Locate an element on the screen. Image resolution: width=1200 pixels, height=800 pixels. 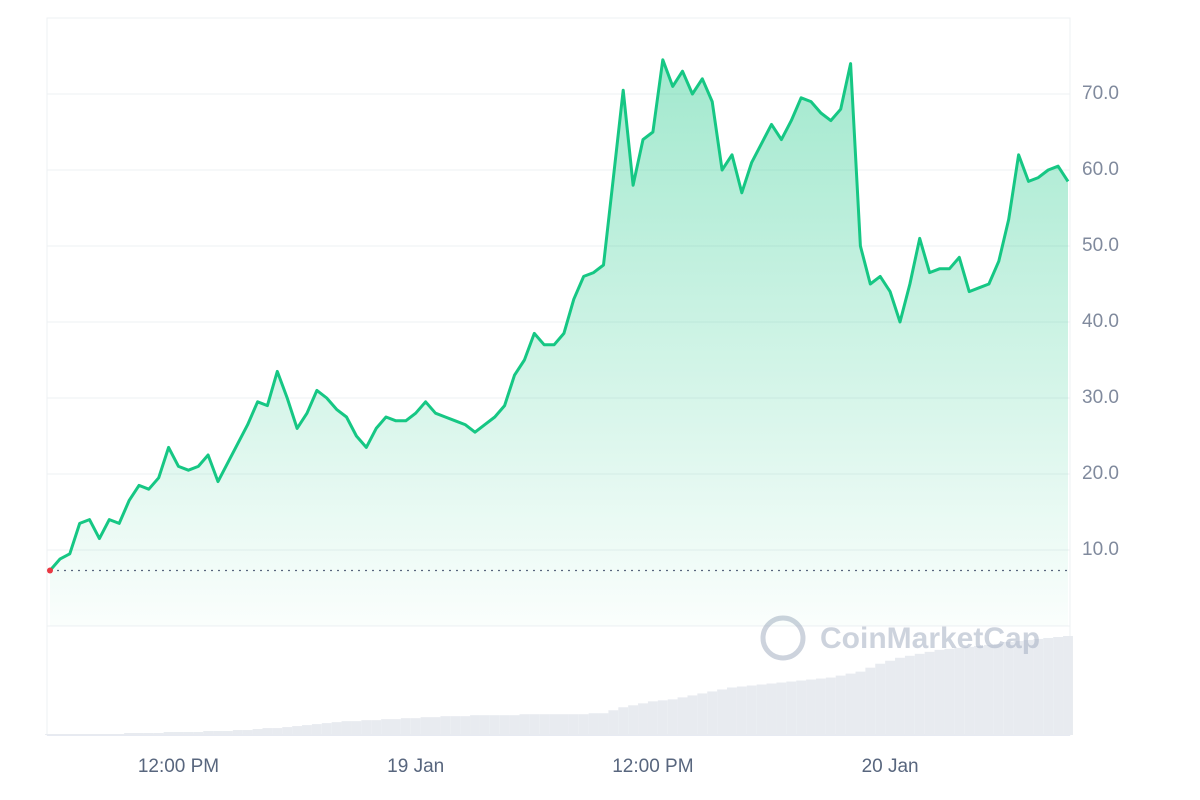
y-tick-label: 60.0 is located at coordinates (1100, 169).